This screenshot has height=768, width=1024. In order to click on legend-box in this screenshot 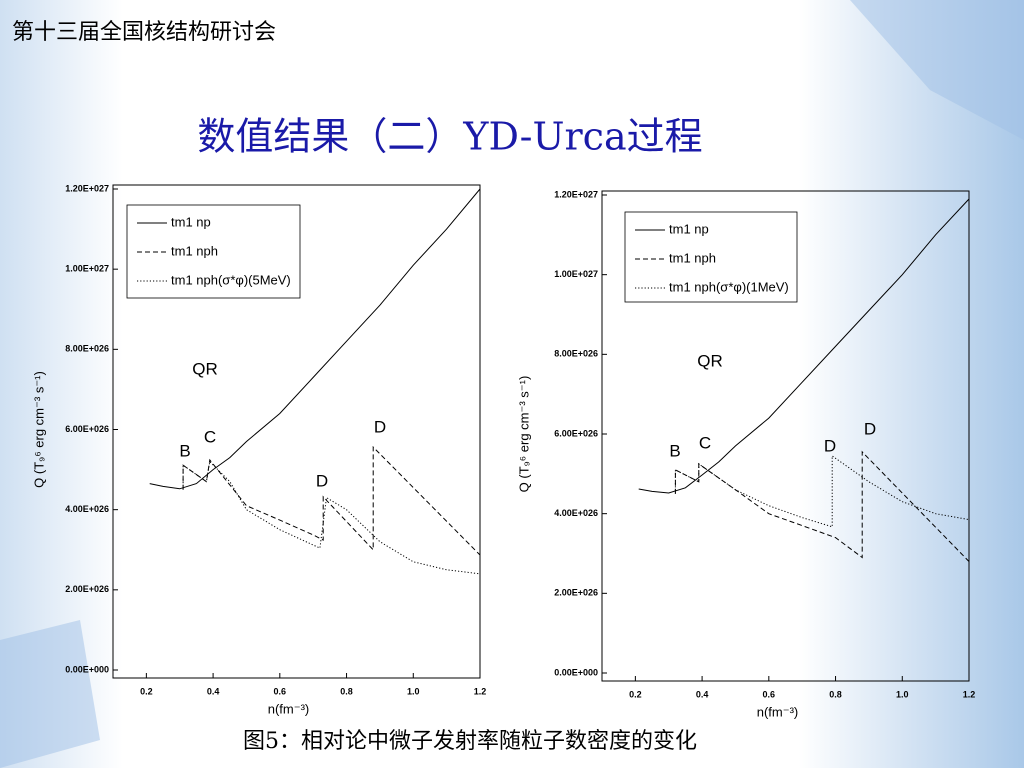, I will do `click(711, 257)`.